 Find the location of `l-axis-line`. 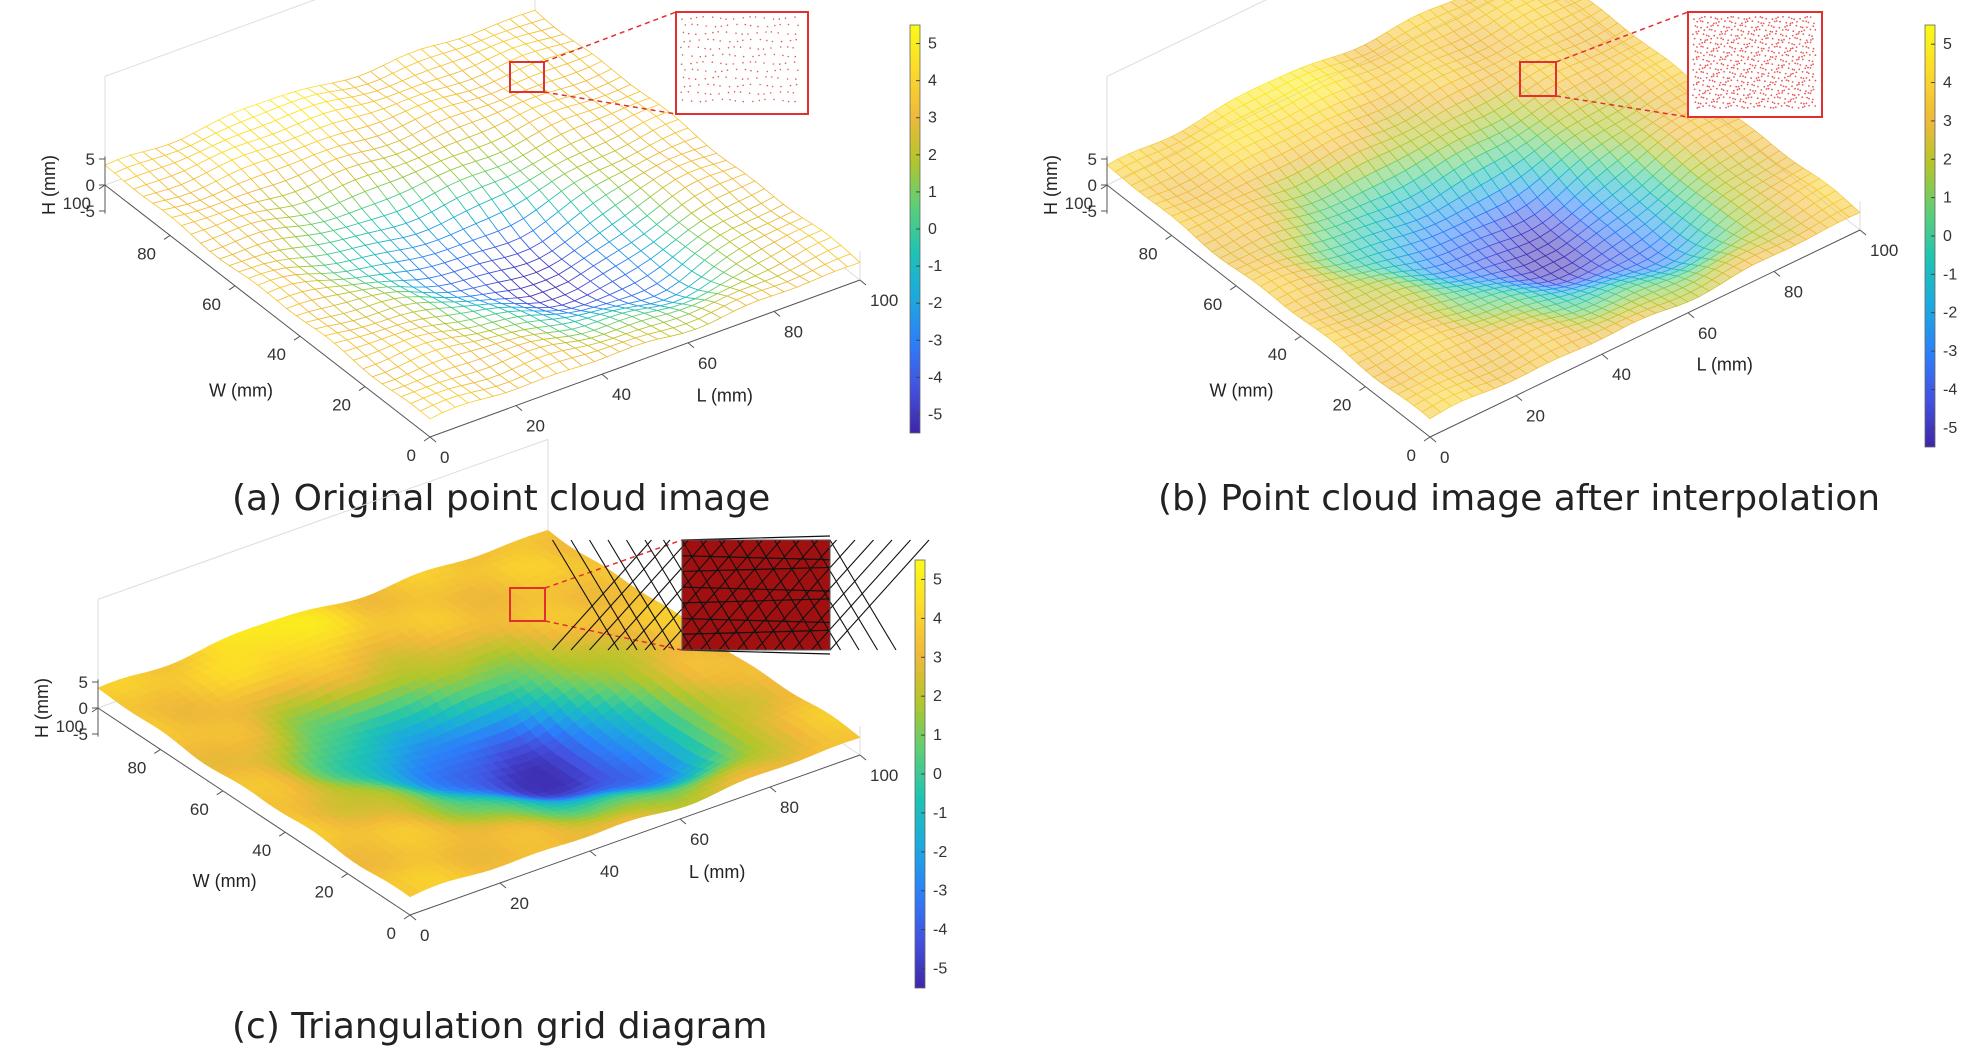

l-axis-line is located at coordinates (645, 358).